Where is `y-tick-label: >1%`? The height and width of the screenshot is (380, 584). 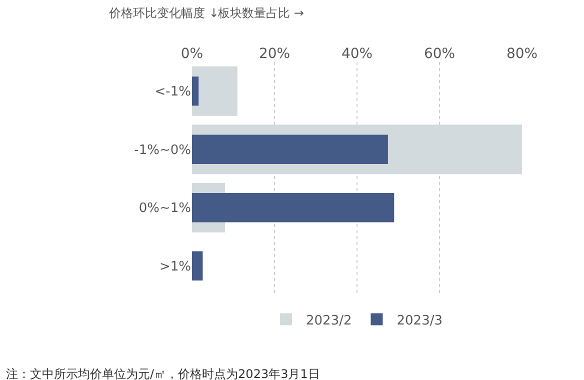 y-tick-label: >1% is located at coordinates (175, 266).